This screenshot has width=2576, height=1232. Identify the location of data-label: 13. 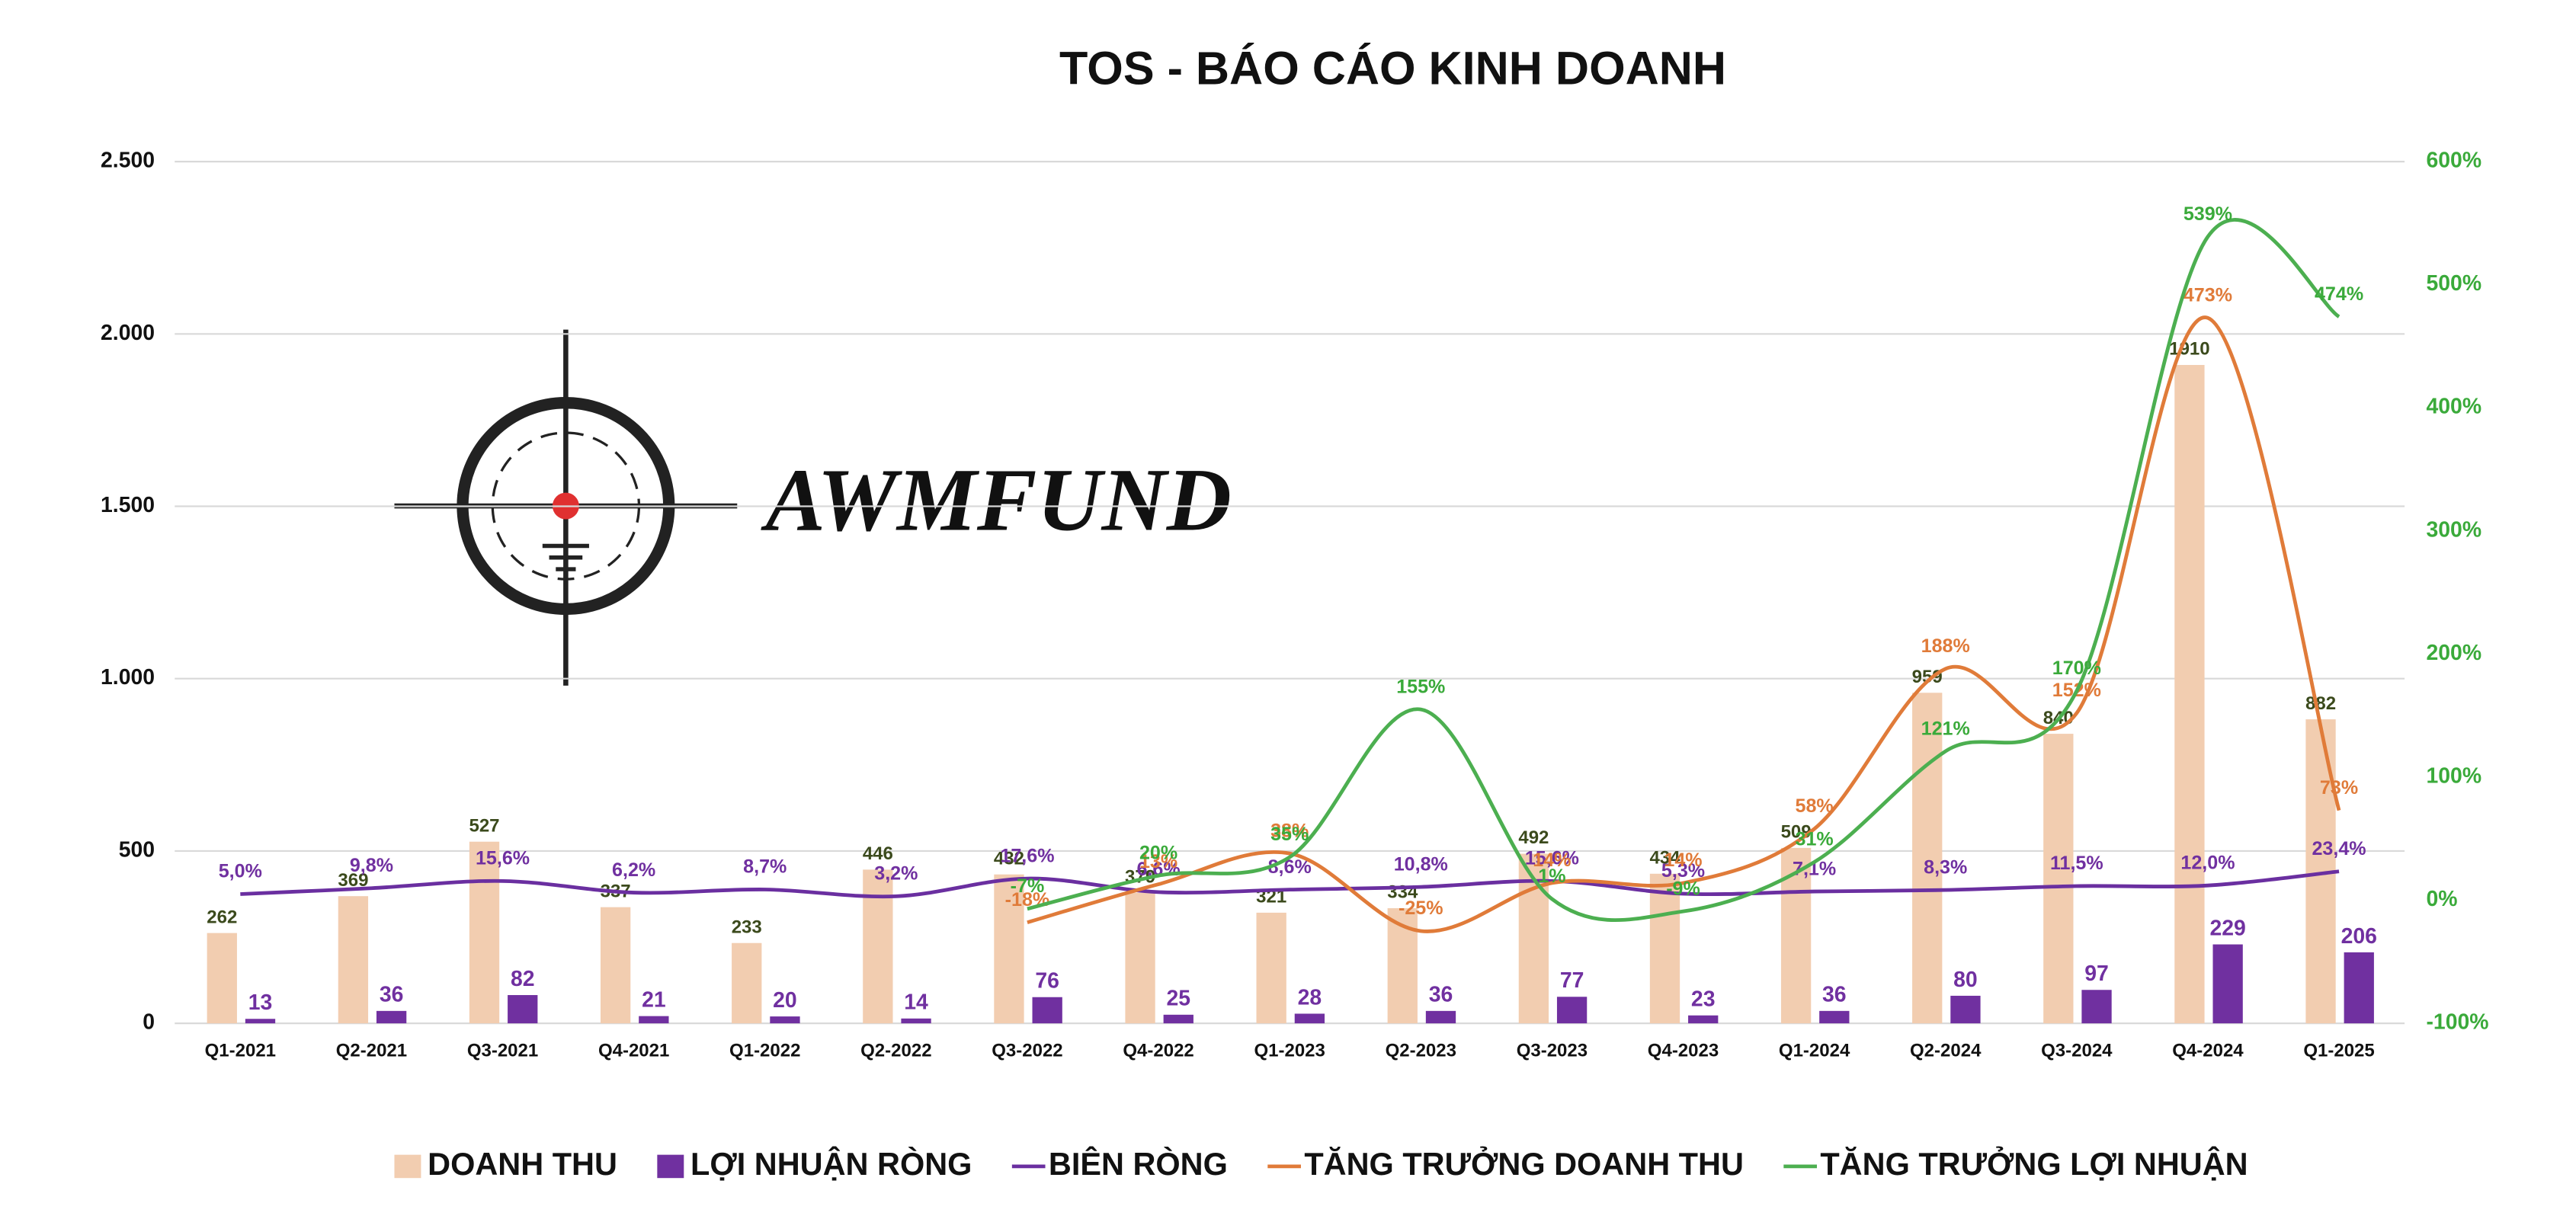
(260, 1002).